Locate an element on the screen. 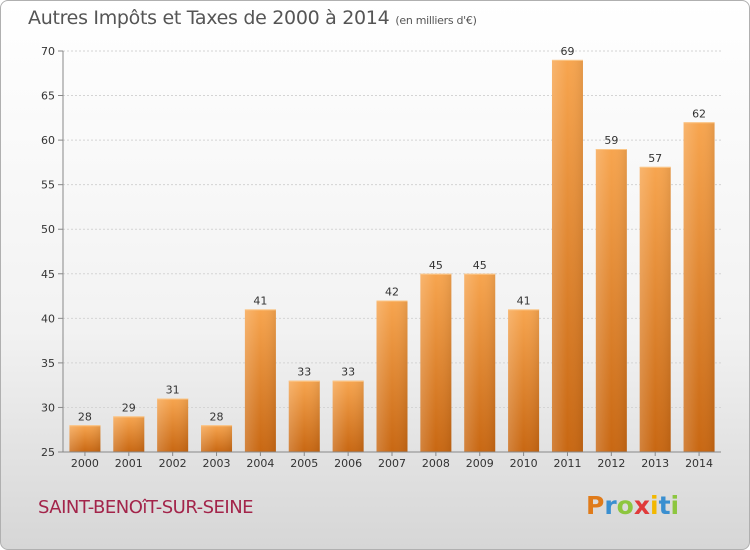  x-tick-label-2000: 2000 is located at coordinates (85, 463).